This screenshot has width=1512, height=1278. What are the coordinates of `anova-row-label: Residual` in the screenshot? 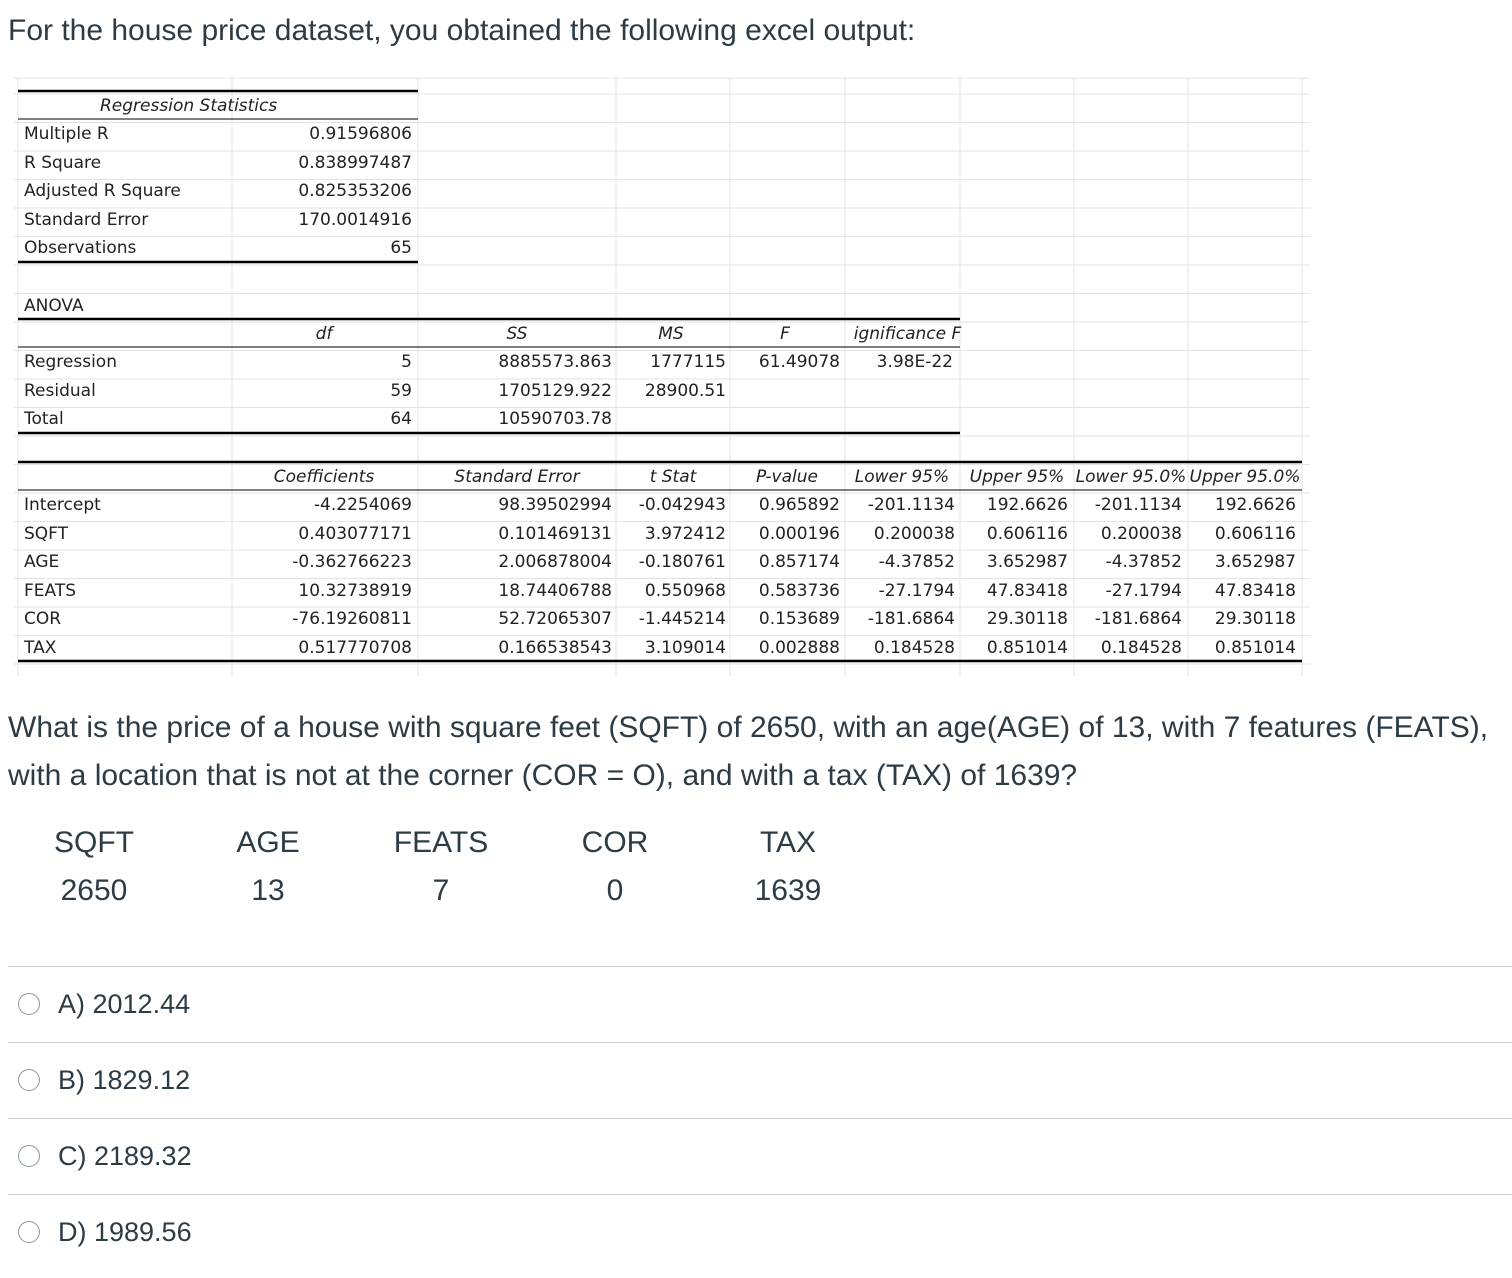 It's located at (60, 390).